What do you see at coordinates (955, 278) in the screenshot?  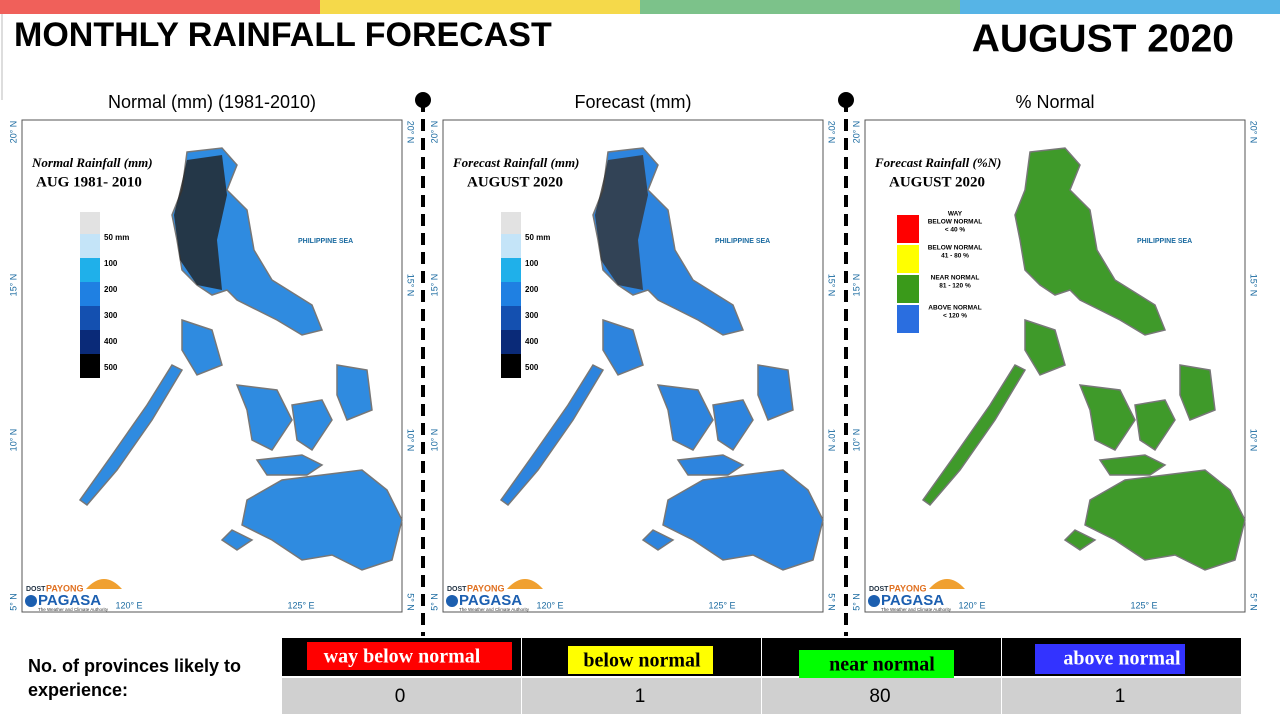 I see `legend-label: NEAR NORMAL` at bounding box center [955, 278].